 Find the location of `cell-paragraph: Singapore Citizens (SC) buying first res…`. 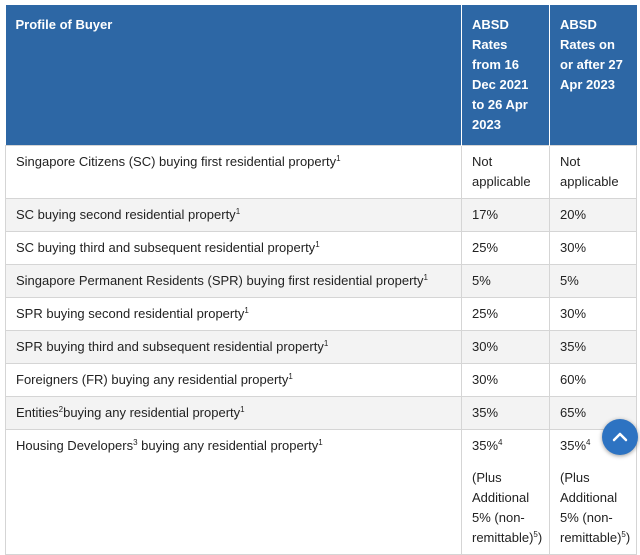

cell-paragraph: Singapore Citizens (SC) buying first res… is located at coordinates (233, 162).